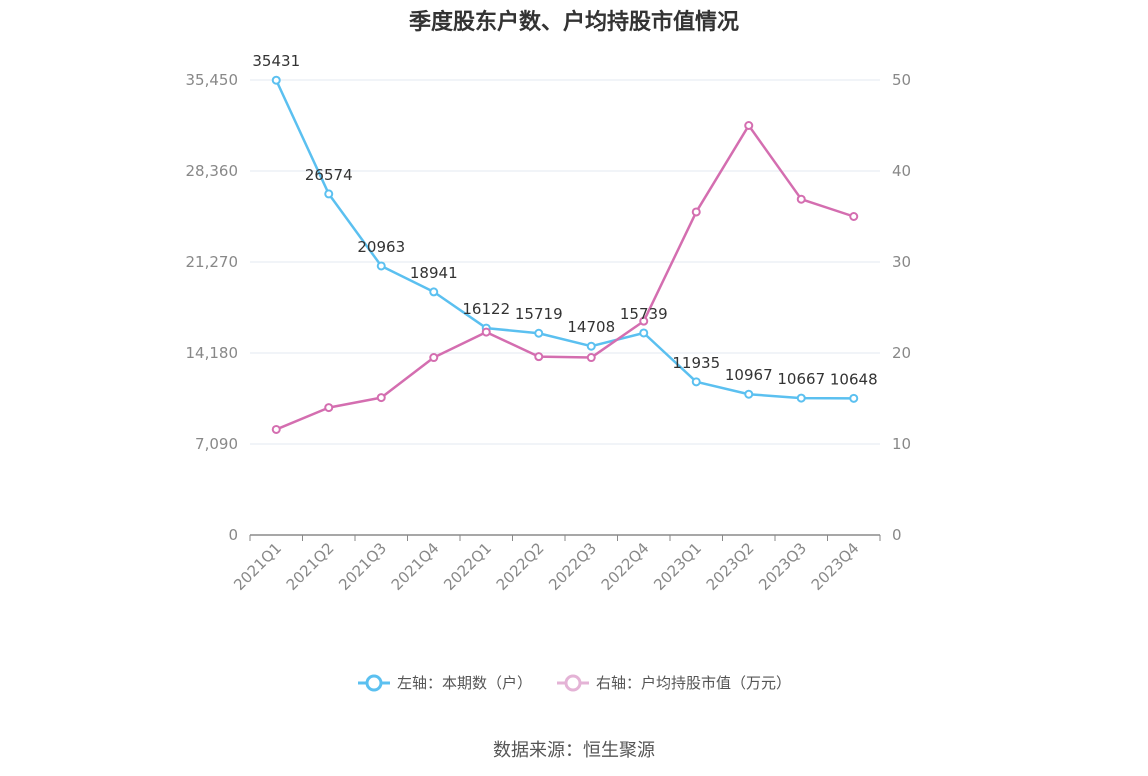 This screenshot has width=1148, height=776. I want to click on data-label: 18941, so click(434, 273).